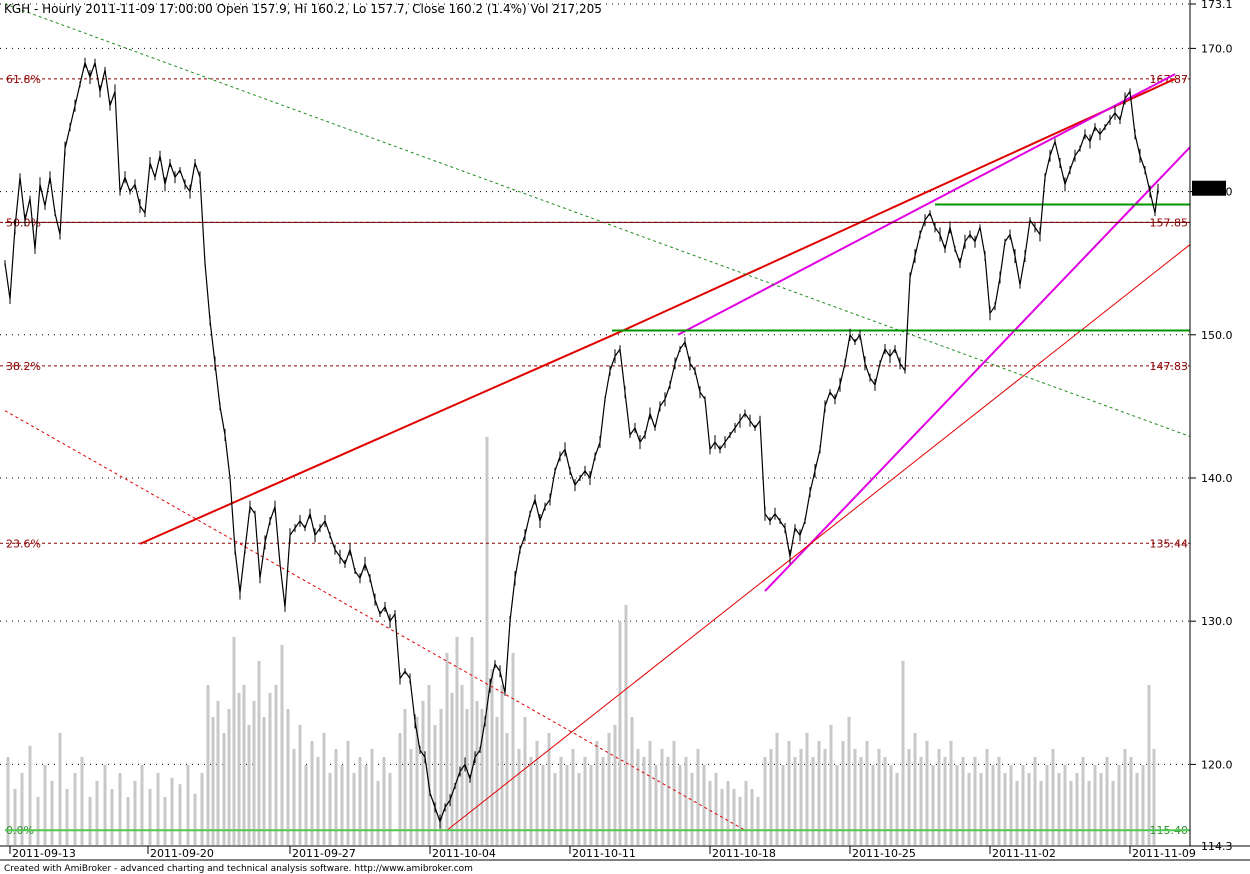  What do you see at coordinates (23, 366) in the screenshot?
I see `fib-pct-label: 38.2%` at bounding box center [23, 366].